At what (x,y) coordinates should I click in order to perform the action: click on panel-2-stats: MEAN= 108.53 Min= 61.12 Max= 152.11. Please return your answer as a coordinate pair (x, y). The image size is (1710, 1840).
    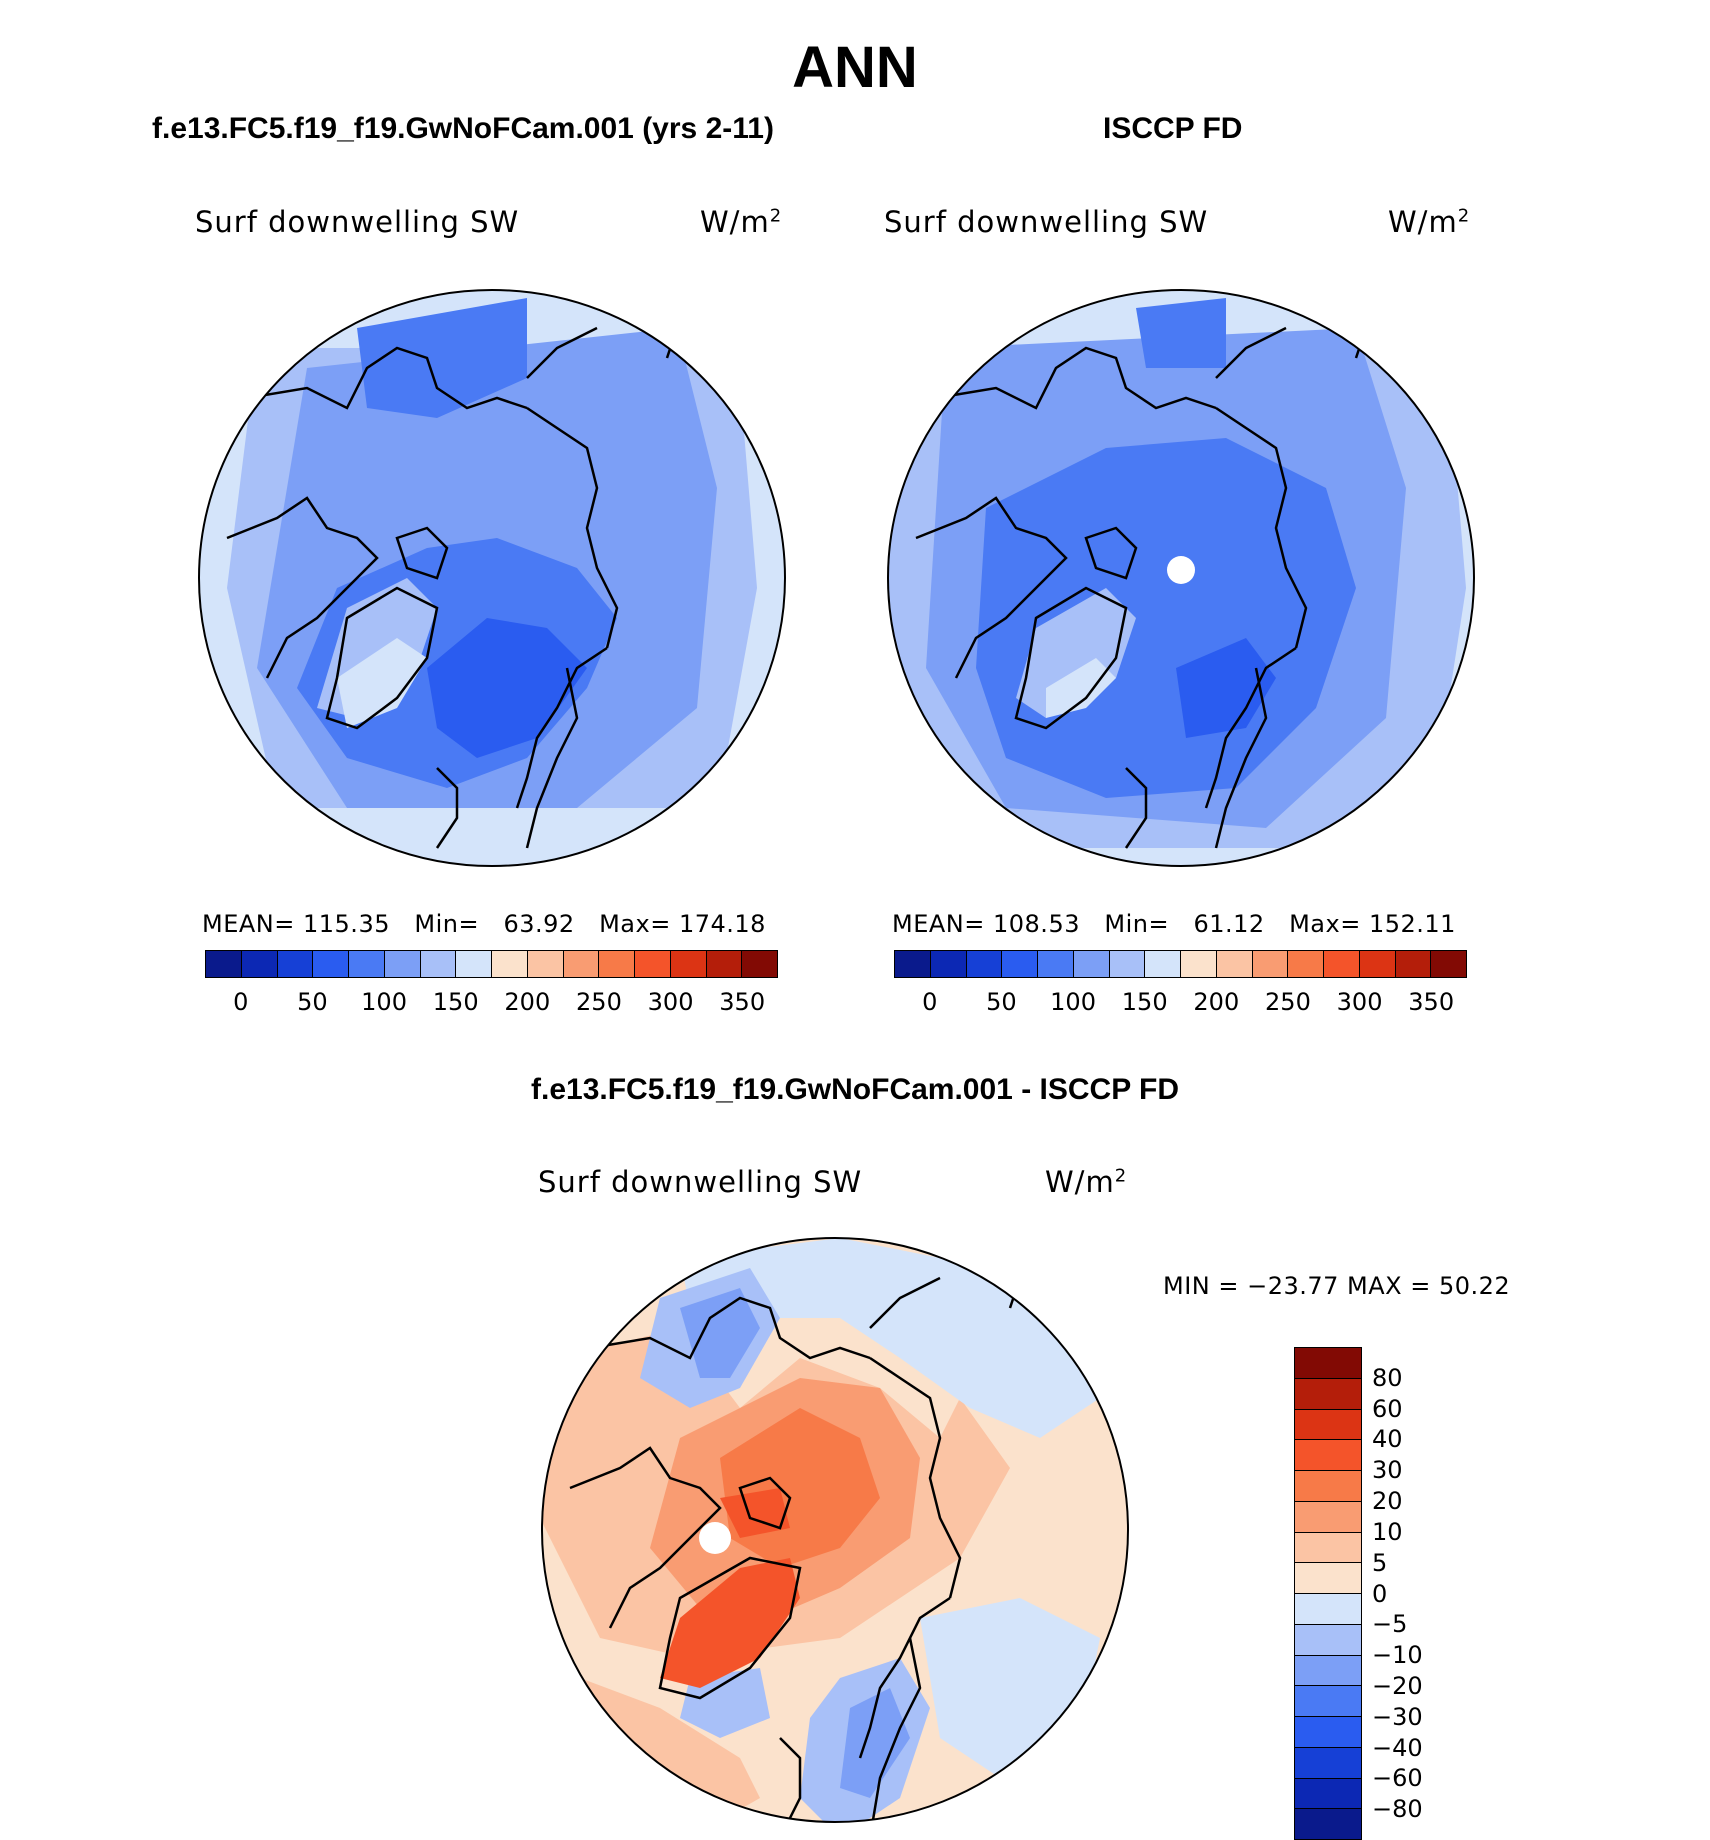
    Looking at the image, I should click on (1174, 924).